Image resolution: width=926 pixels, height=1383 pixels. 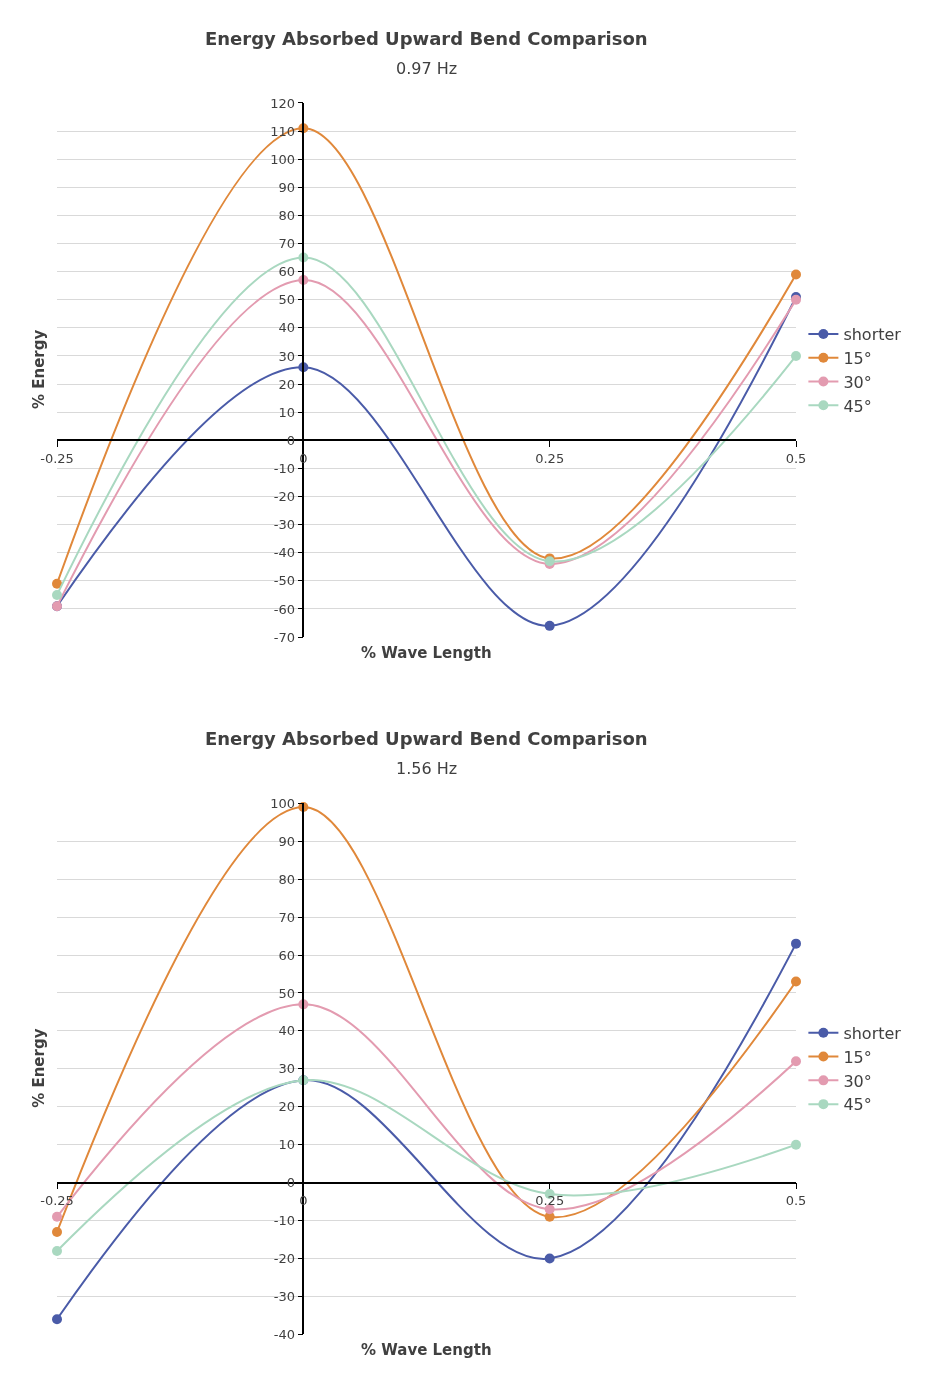 I want to click on y-tick-label: -60, so click(x=284, y=609).